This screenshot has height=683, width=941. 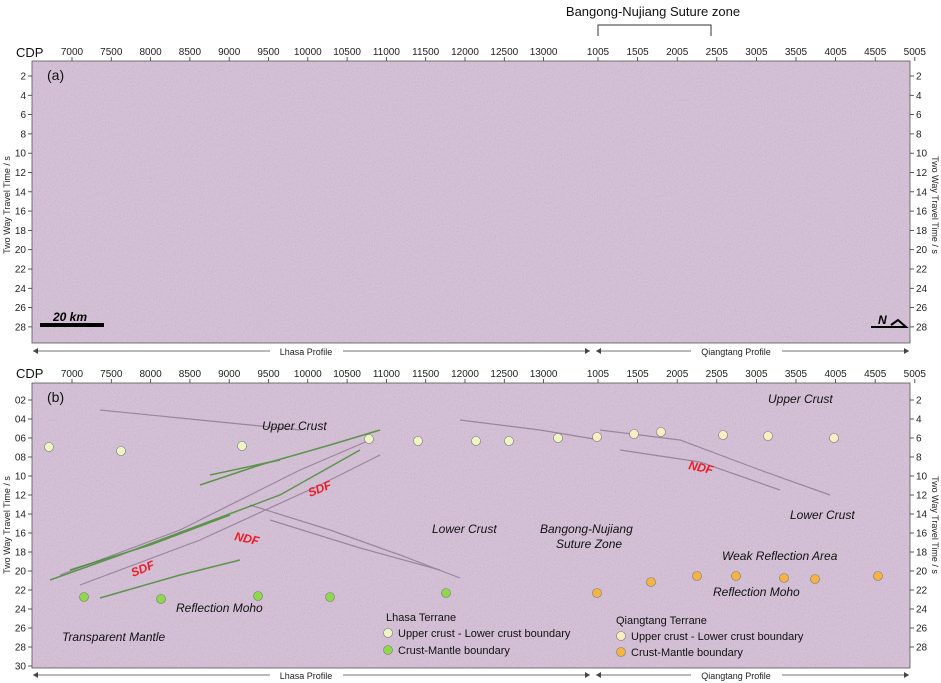 I want to click on label-ndf-lhasa: NDF, so click(x=247, y=538).